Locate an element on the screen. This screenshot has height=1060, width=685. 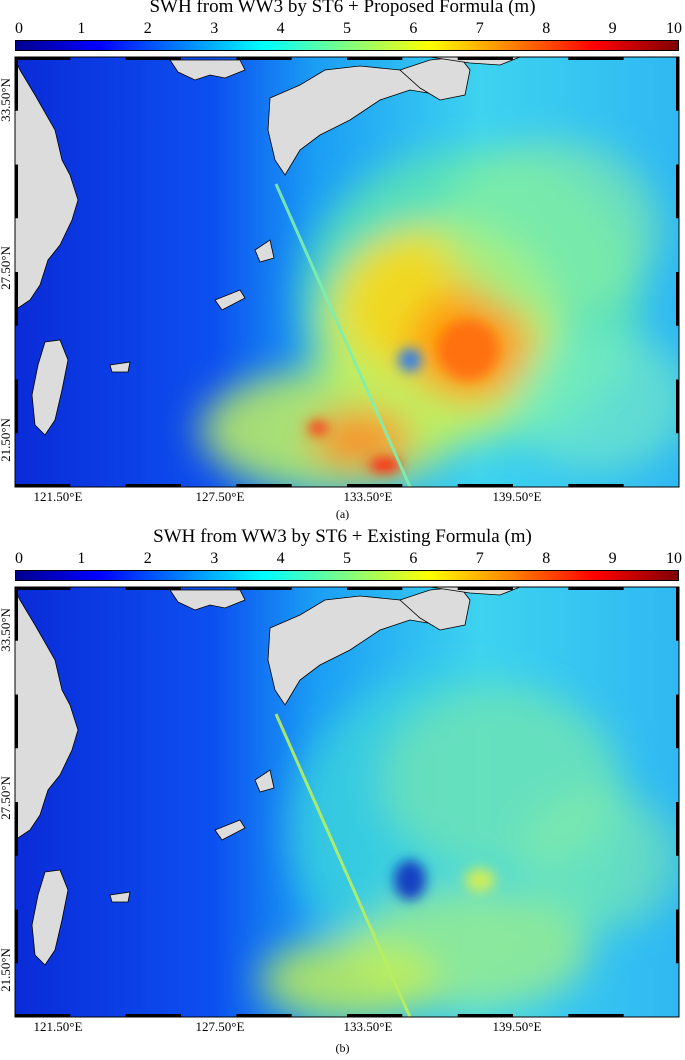
panel-caption: (b) is located at coordinates (342, 1048).